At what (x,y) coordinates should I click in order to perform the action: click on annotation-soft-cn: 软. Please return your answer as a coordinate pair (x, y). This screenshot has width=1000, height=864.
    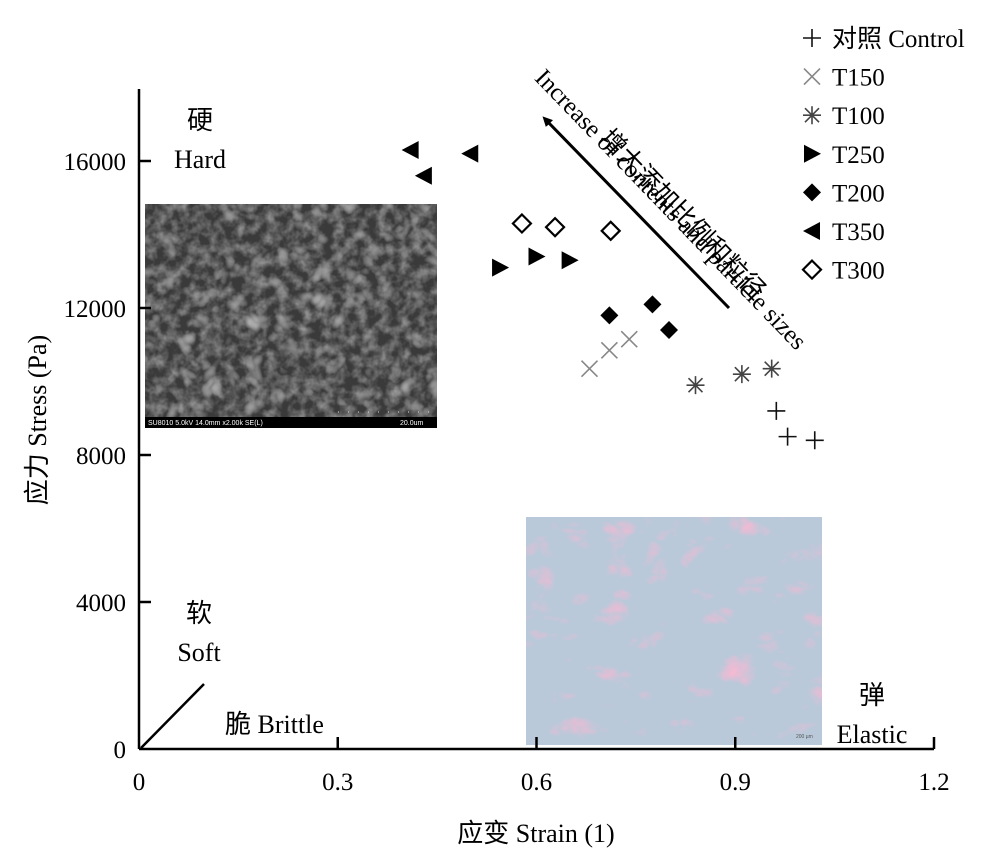
    Looking at the image, I should click on (199, 613).